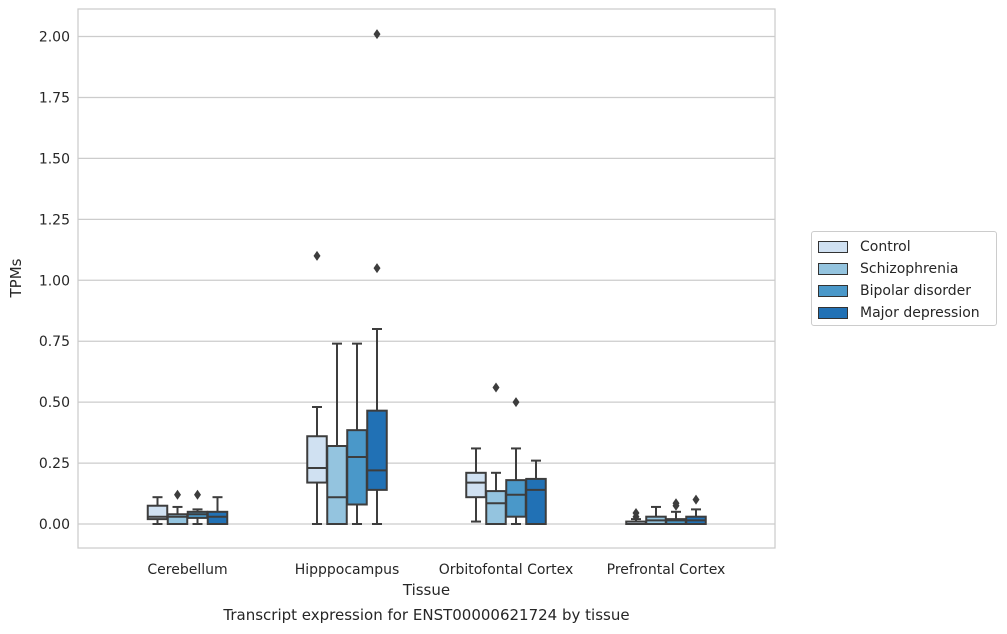 This screenshot has height=634, width=1007. Describe the element at coordinates (833, 313) in the screenshot. I see `legend-swatch-major-depression` at that location.